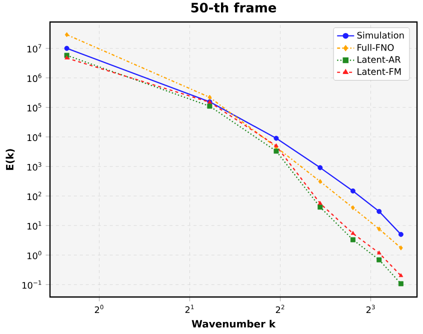 Image resolution: width=423 pixels, height=334 pixels. I want to click on chart-title: 50-th frame, so click(233, 7).